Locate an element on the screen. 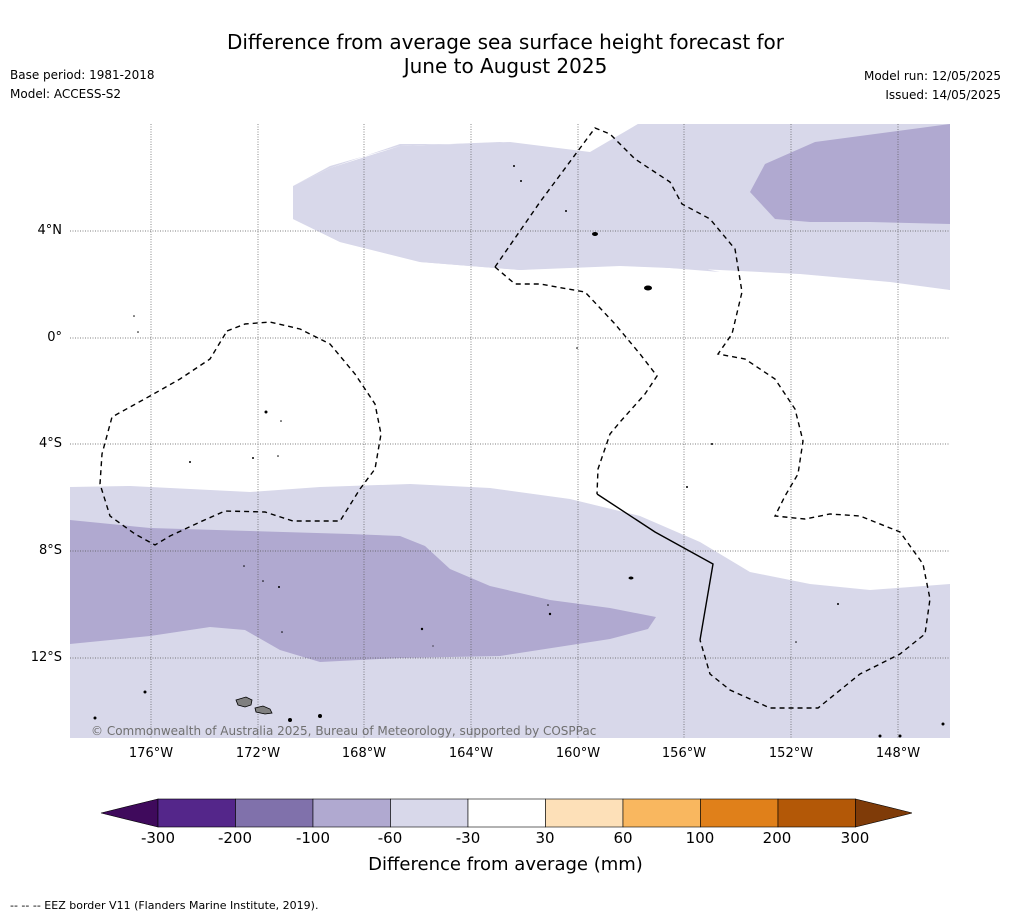  colorbar is located at coordinates (506, 813).